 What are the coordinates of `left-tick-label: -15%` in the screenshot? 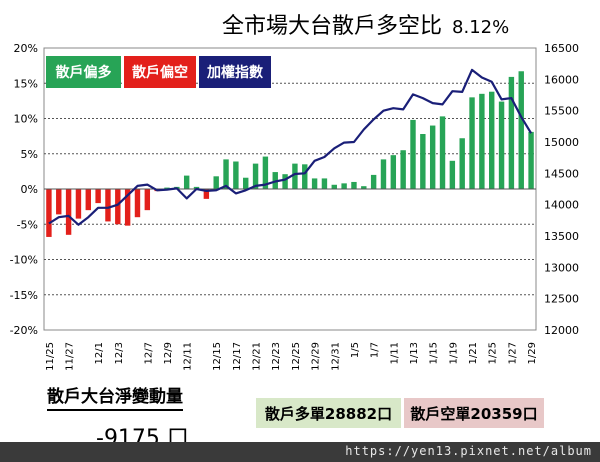 It's located at (24, 295).